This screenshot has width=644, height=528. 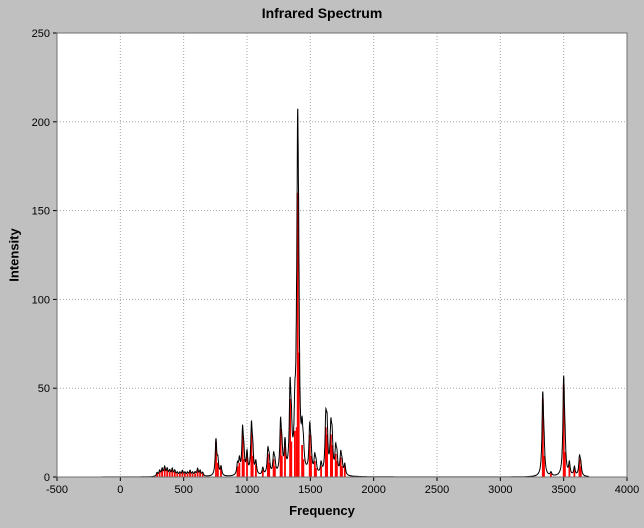 What do you see at coordinates (41, 212) in the screenshot?
I see `y-tick-label: 150` at bounding box center [41, 212].